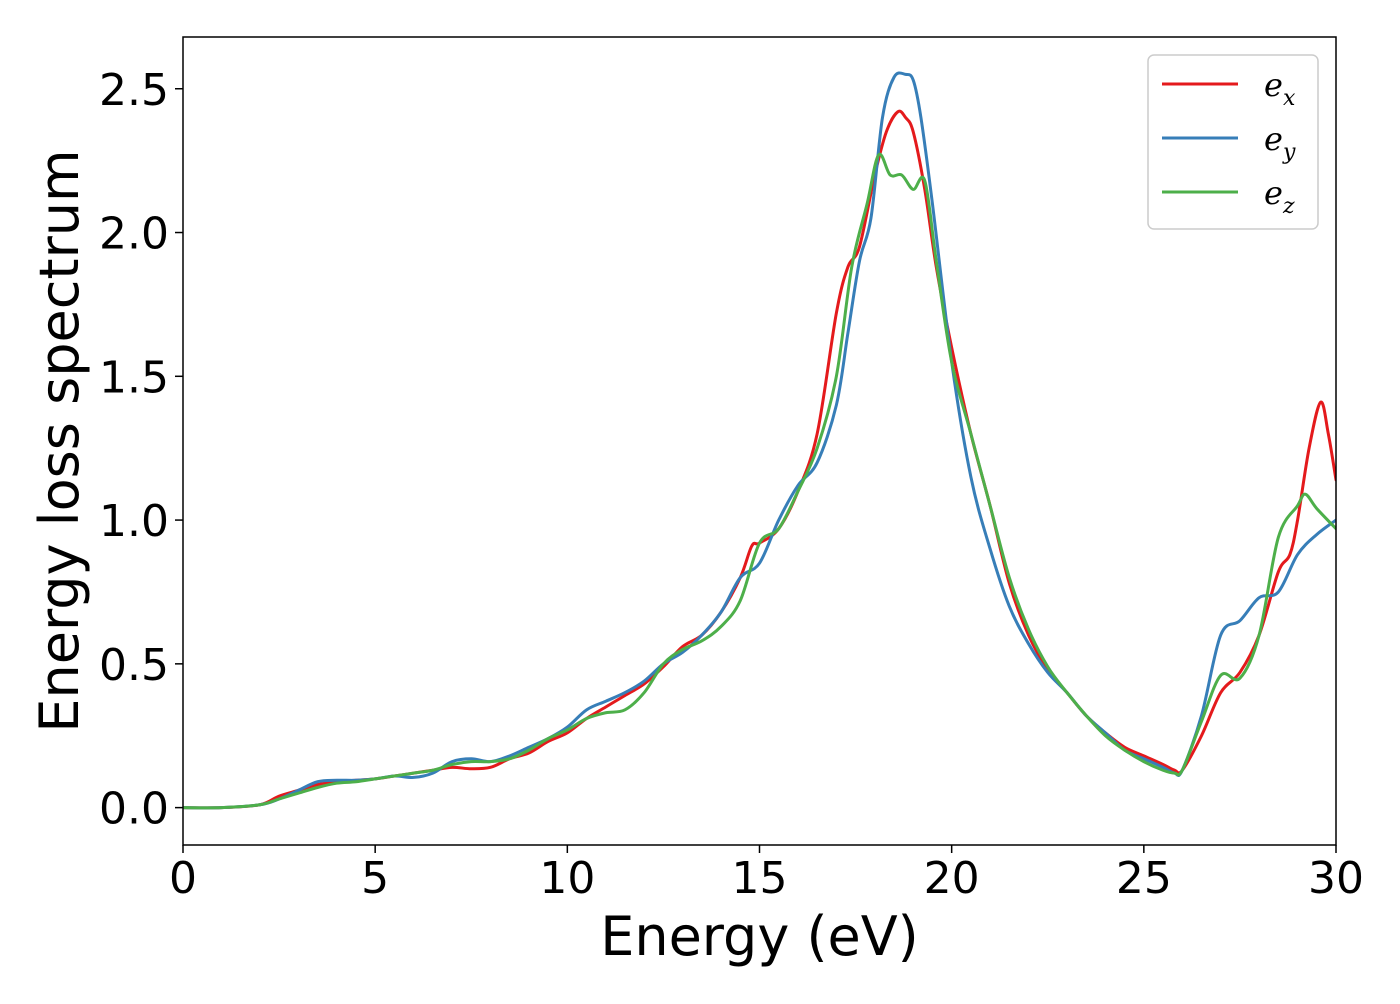 The image size is (1400, 1004). Describe the element at coordinates (760, 878) in the screenshot. I see `x-tick-label: 15` at that location.